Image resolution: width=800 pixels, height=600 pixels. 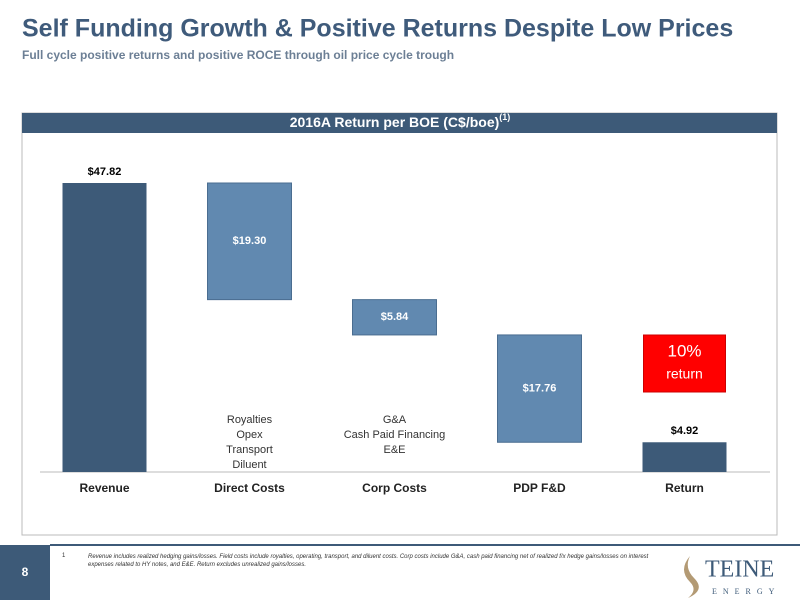 What do you see at coordinates (746, 591) in the screenshot?
I see `logo-sub: ENERGY` at bounding box center [746, 591].